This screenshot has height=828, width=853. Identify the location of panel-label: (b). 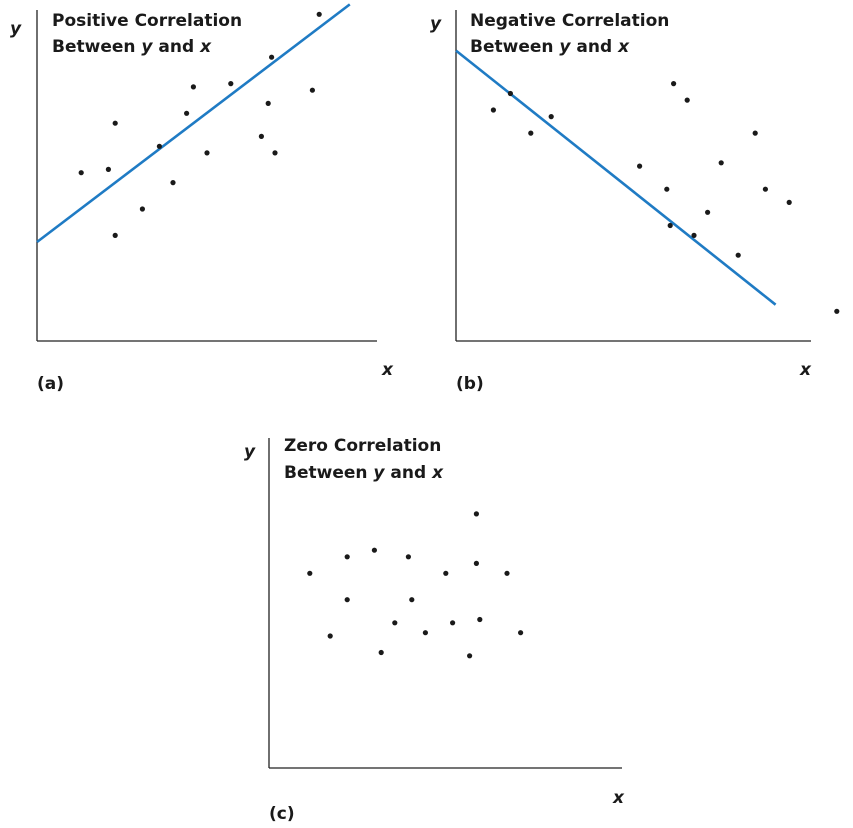
(470, 384).